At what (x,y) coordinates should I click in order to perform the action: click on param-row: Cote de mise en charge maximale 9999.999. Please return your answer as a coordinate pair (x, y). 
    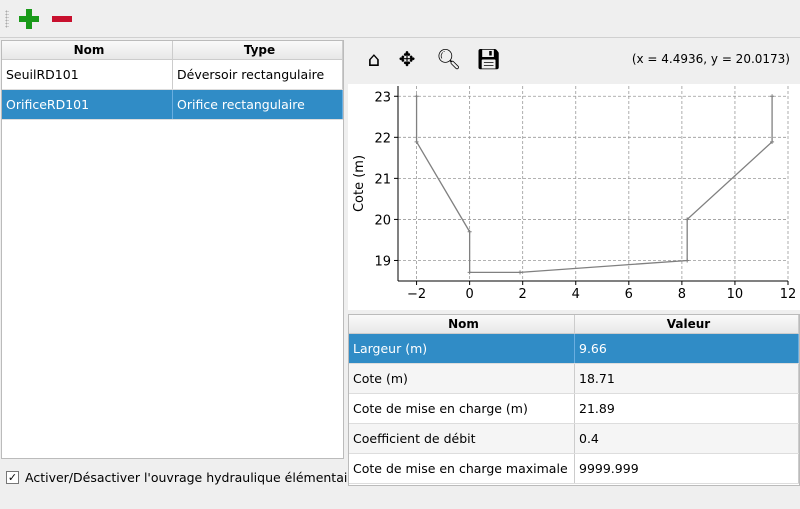
    Looking at the image, I should click on (574, 469).